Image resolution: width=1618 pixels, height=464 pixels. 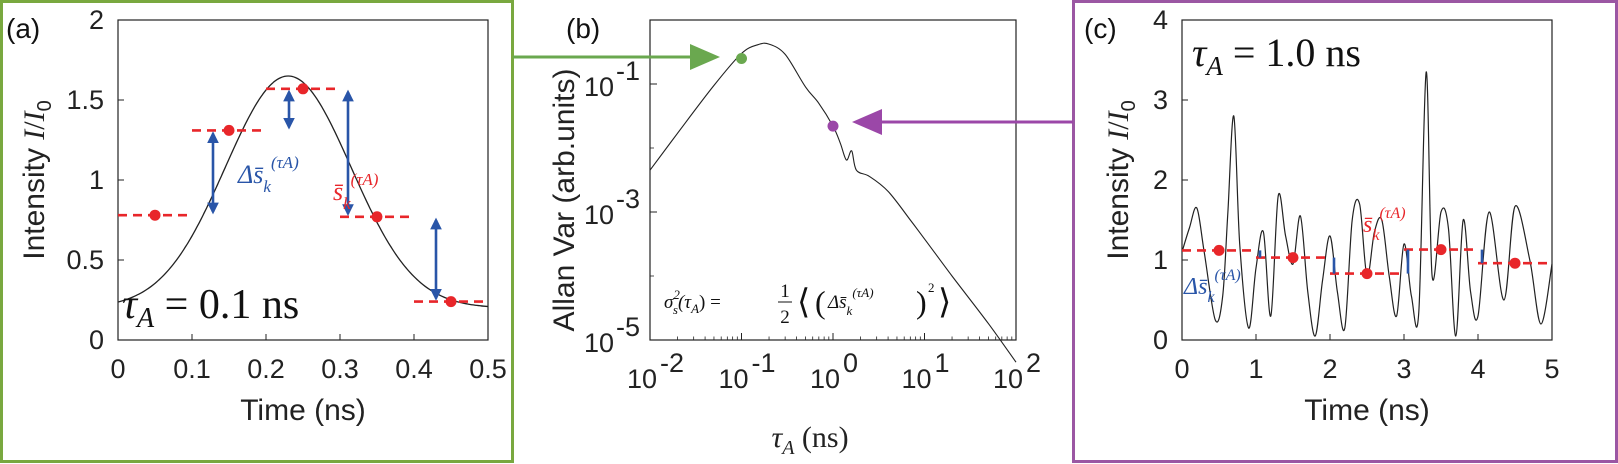 I want to click on y-tick-label: 1.5, so click(x=85, y=100).